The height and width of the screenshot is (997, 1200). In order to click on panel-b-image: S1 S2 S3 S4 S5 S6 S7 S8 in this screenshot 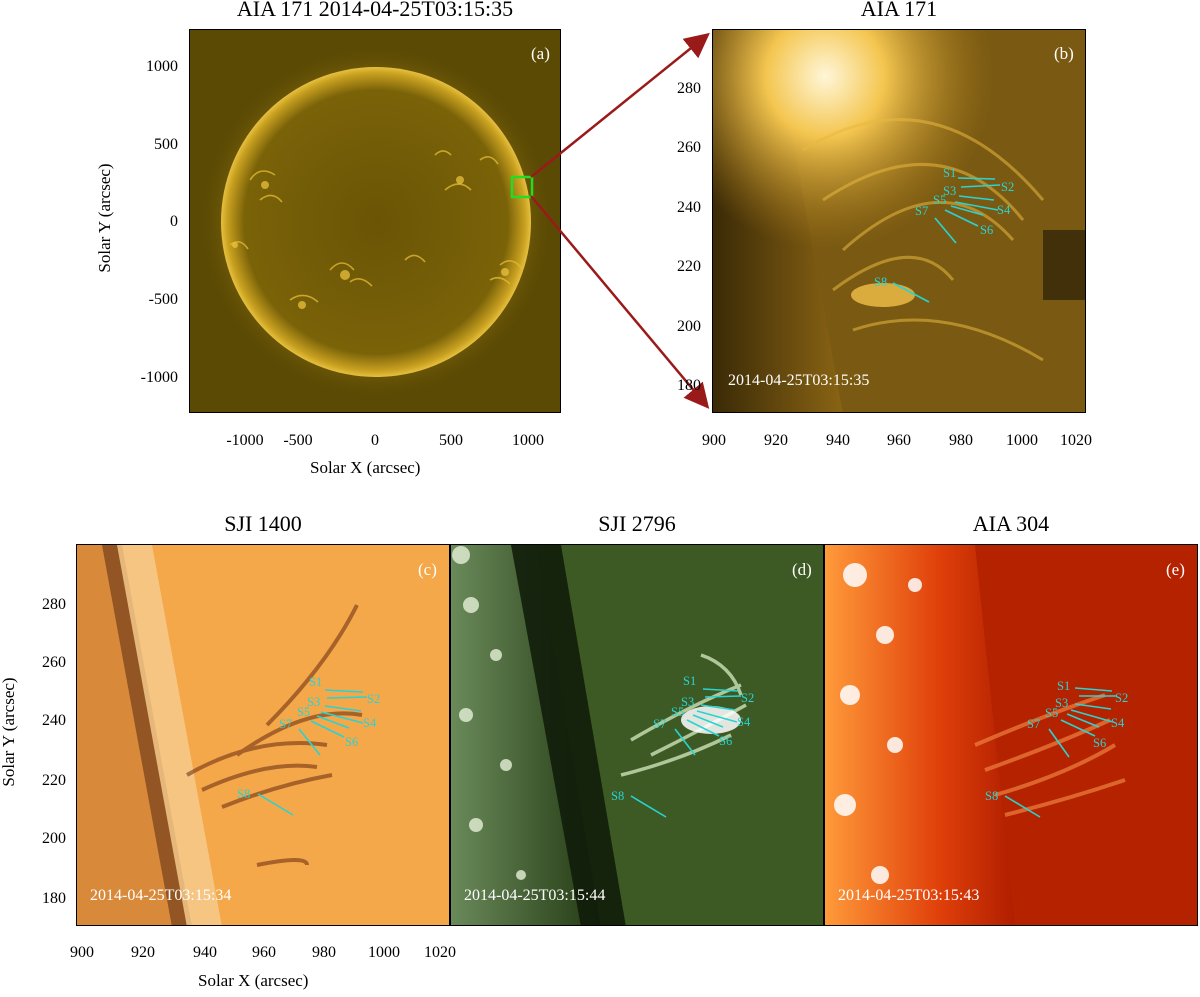, I will do `click(899, 221)`.